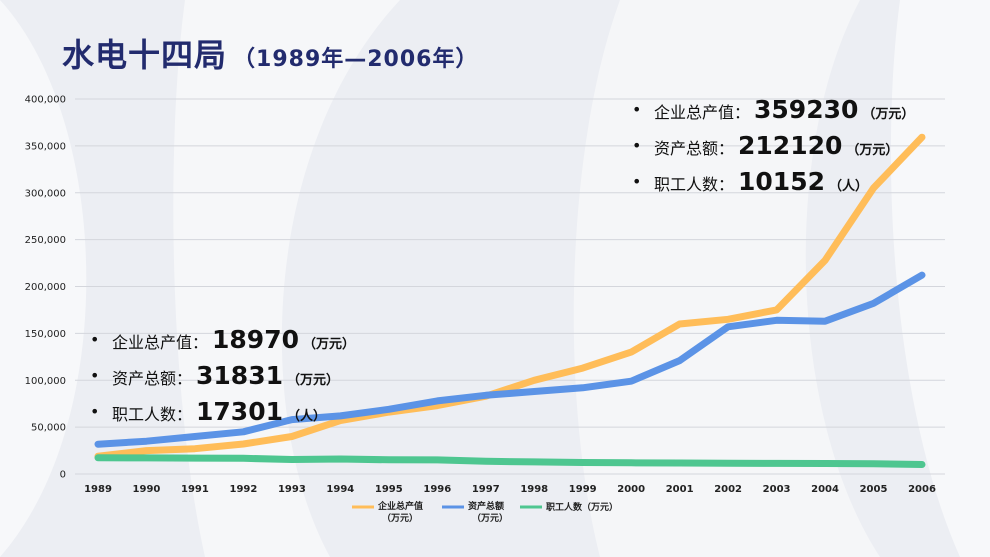 The image size is (990, 557). Describe the element at coordinates (534, 489) in the screenshot. I see `x-tick-label: 1998` at that location.